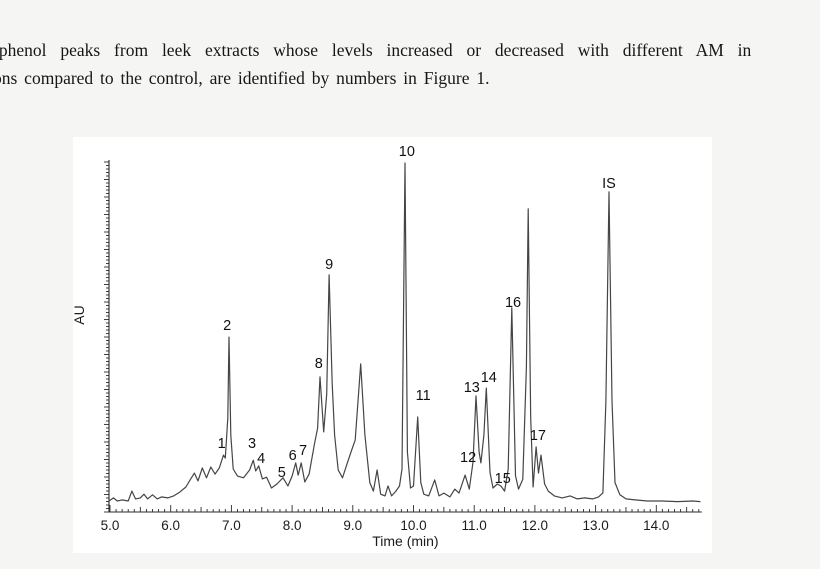 The image size is (820, 569). Describe the element at coordinates (261, 459) in the screenshot. I see `peak-label-4: 4` at that location.